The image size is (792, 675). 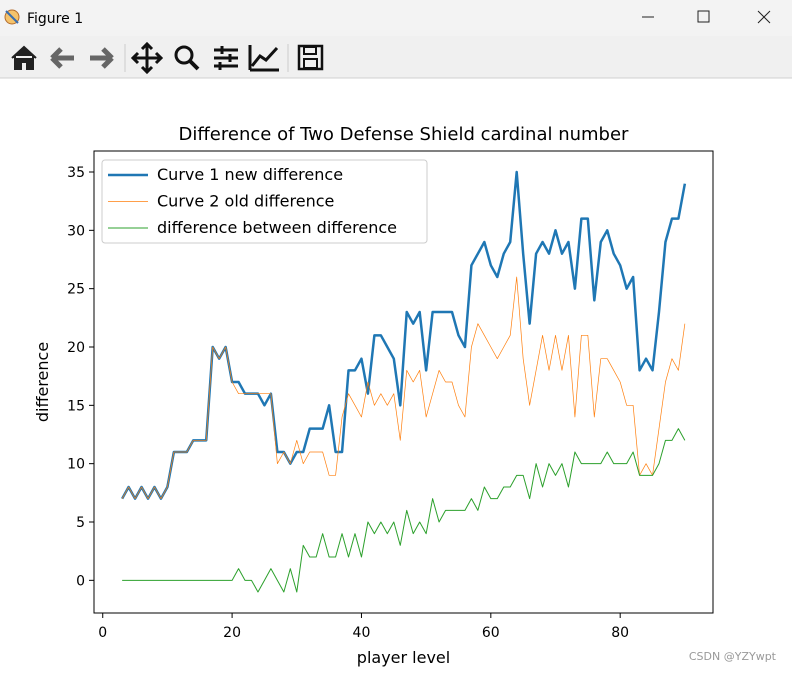 I want to click on legend-label: difference between difference, so click(x=277, y=227).